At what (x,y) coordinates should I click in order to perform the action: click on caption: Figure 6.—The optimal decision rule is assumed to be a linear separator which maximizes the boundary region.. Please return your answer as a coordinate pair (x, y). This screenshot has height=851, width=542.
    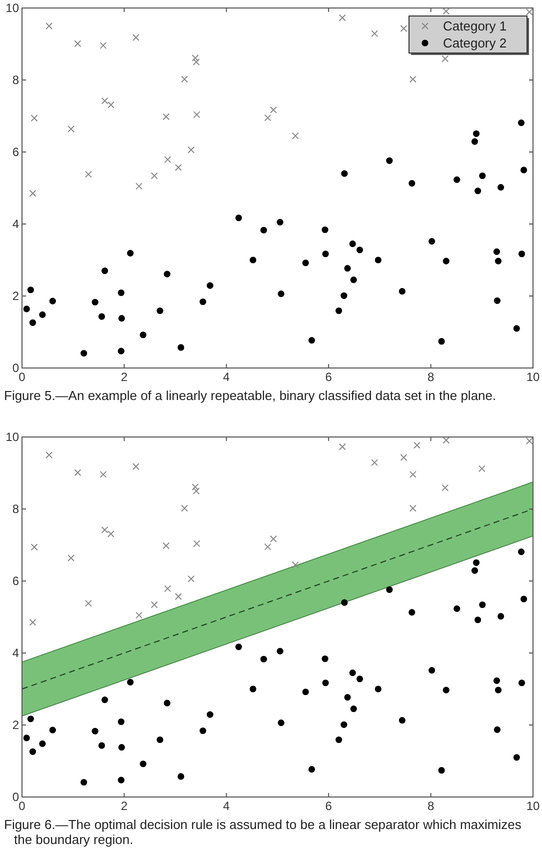
    Looking at the image, I should click on (263, 832).